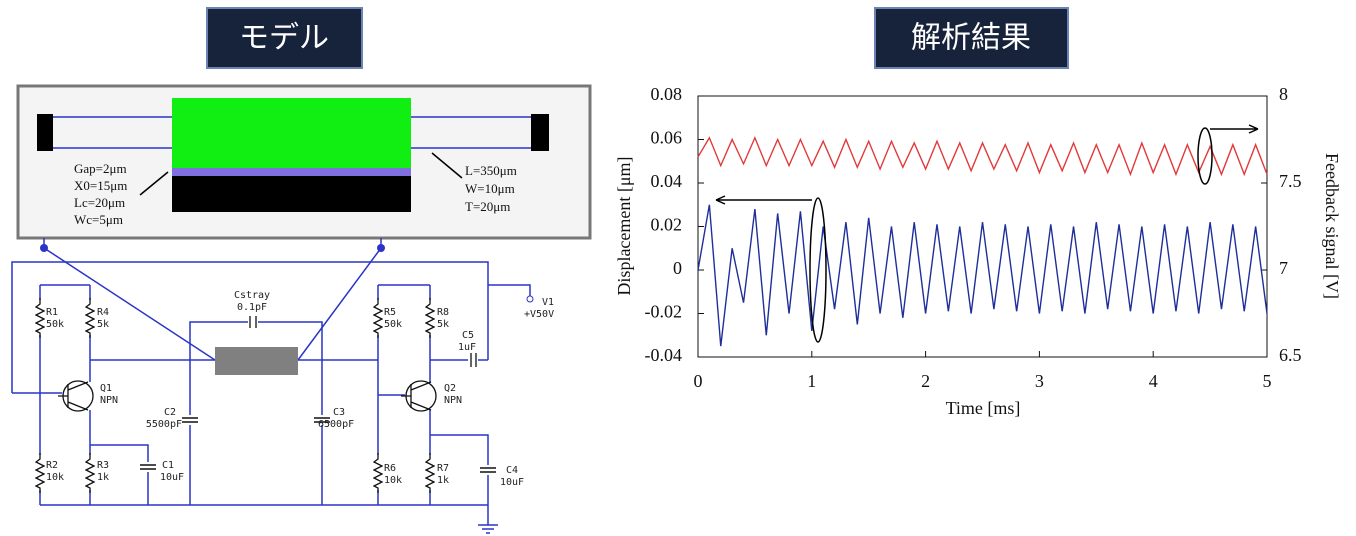 This screenshot has height=536, width=1356. I want to click on model-title: モデル, so click(284, 38).